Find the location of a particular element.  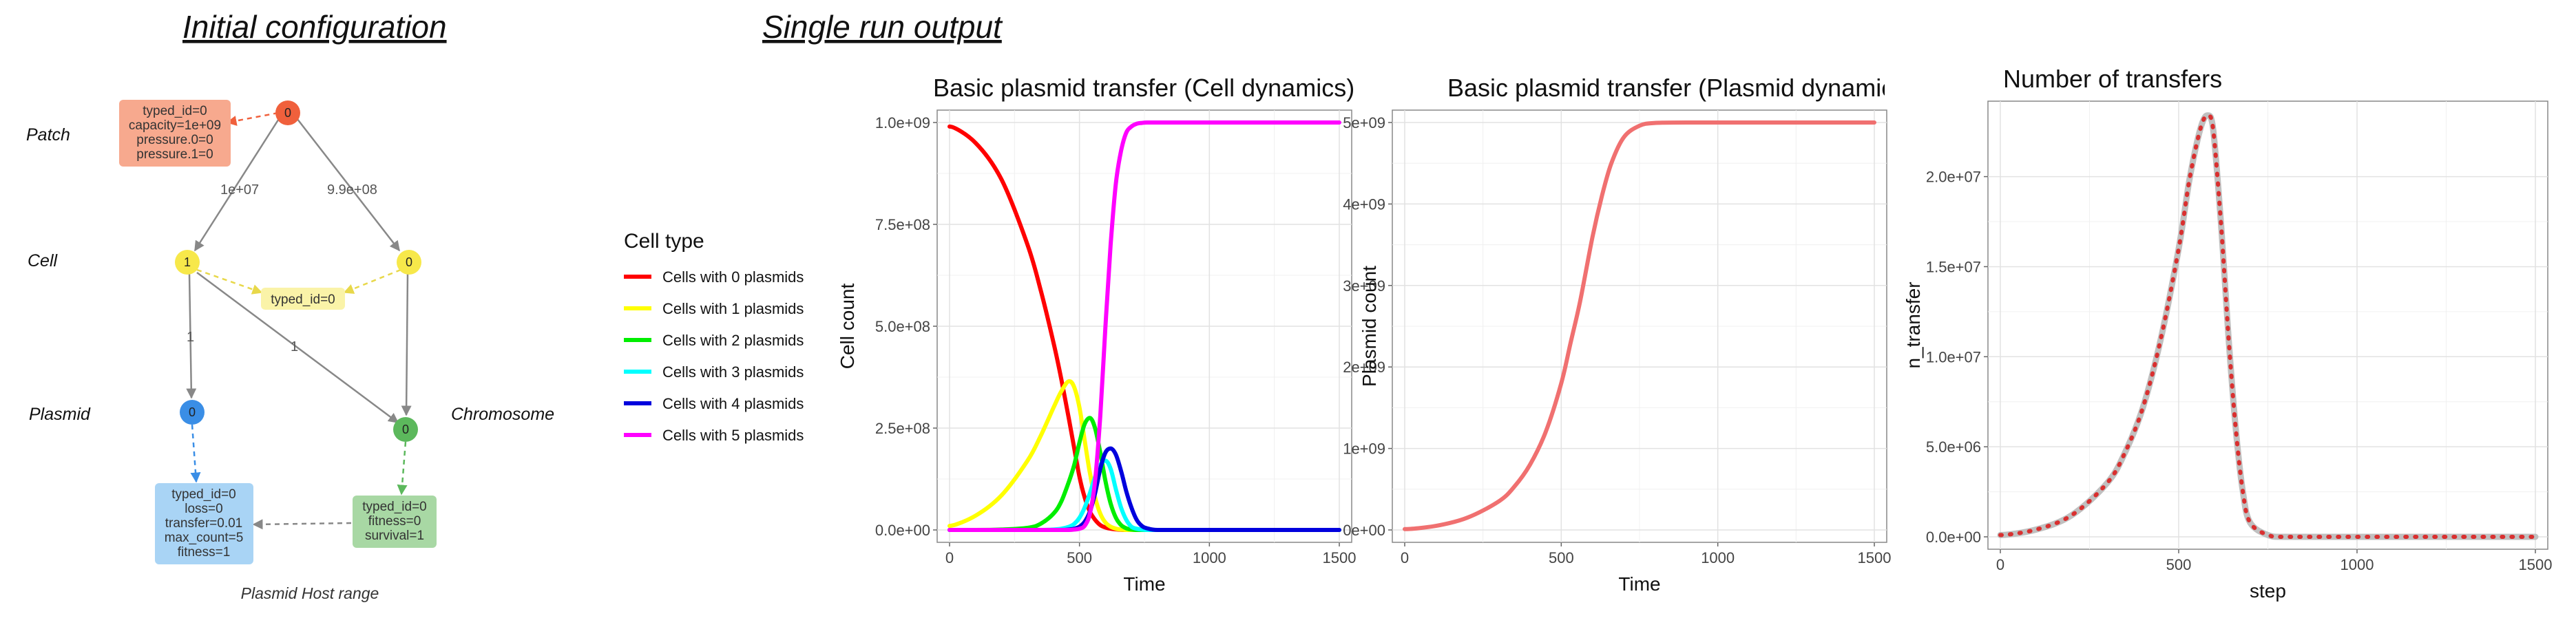

legend-label: Cells with 0 plasmids is located at coordinates (733, 277).